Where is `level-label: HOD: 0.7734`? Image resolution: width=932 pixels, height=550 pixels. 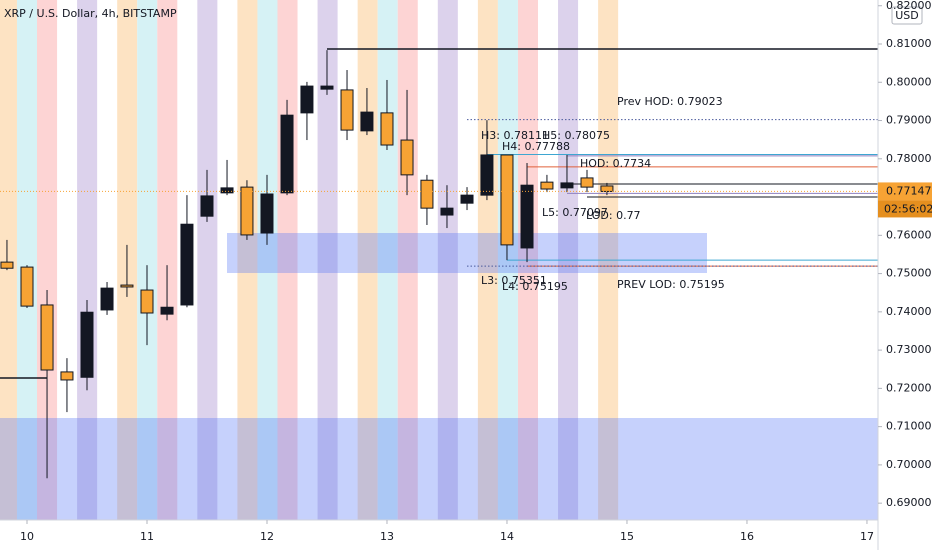 level-label: HOD: 0.7734 is located at coordinates (615, 163).